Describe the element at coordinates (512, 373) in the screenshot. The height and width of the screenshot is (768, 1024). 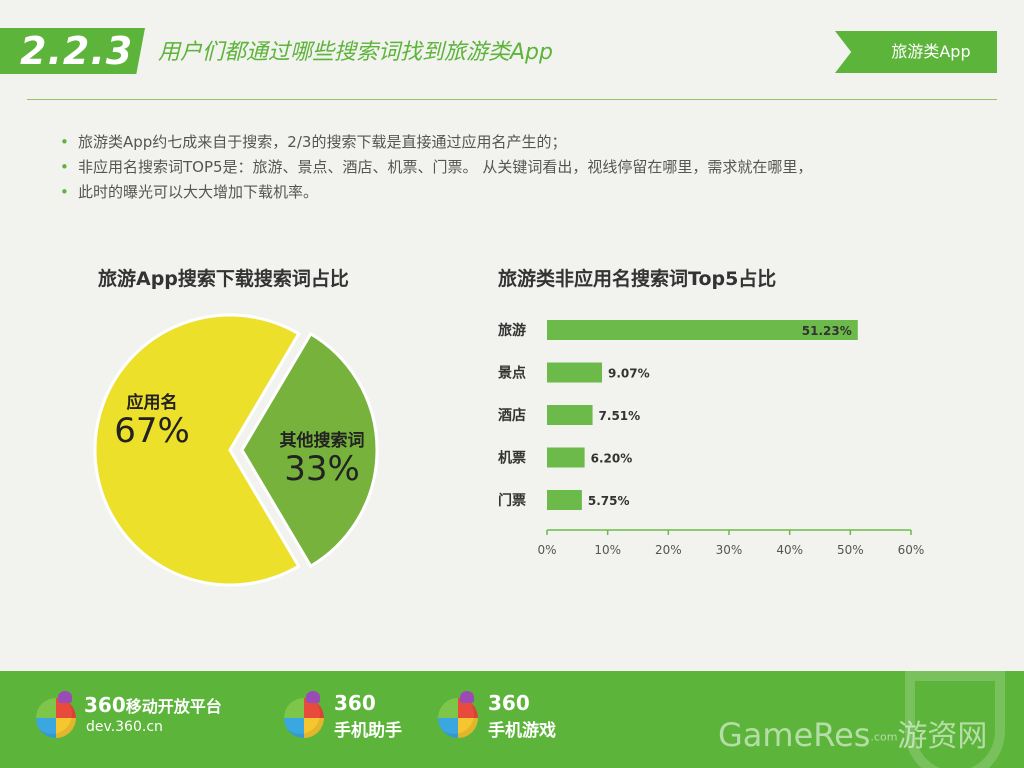
I see `bar-category-label: 景点` at that location.